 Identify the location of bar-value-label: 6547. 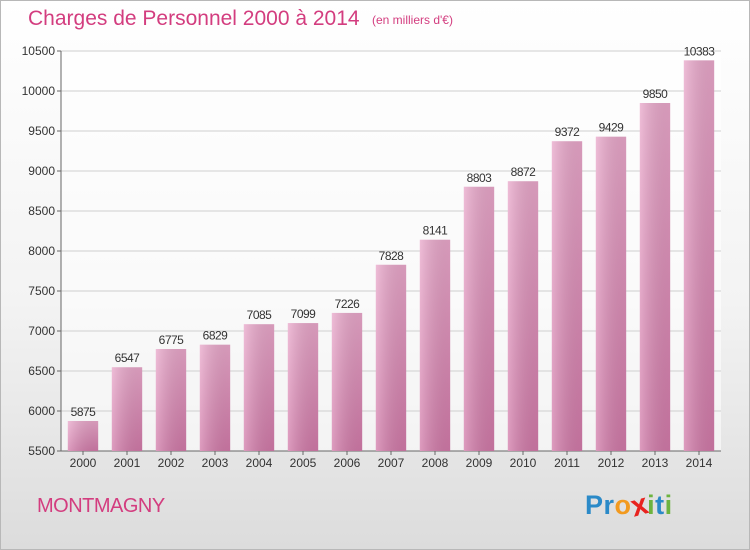
(128, 358).